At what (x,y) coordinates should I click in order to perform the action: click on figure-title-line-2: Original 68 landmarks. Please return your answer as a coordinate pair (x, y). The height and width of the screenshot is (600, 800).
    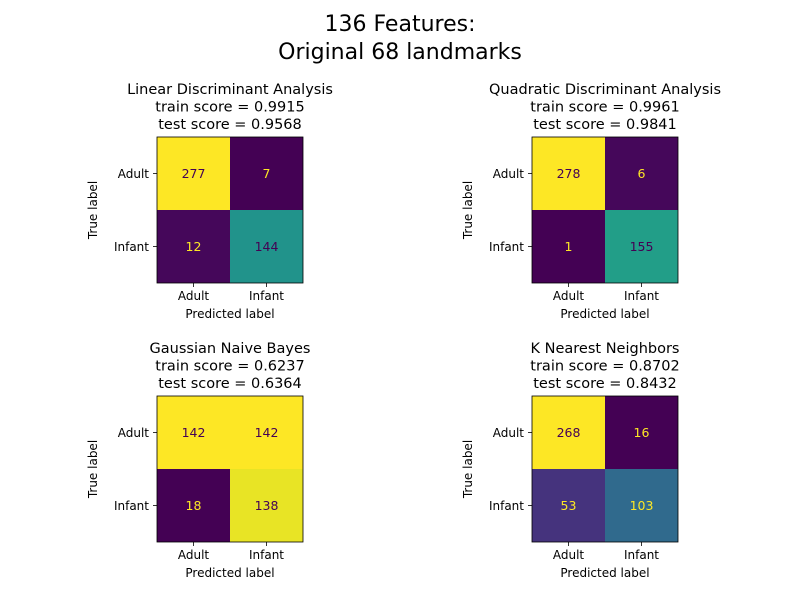
    Looking at the image, I should click on (400, 52).